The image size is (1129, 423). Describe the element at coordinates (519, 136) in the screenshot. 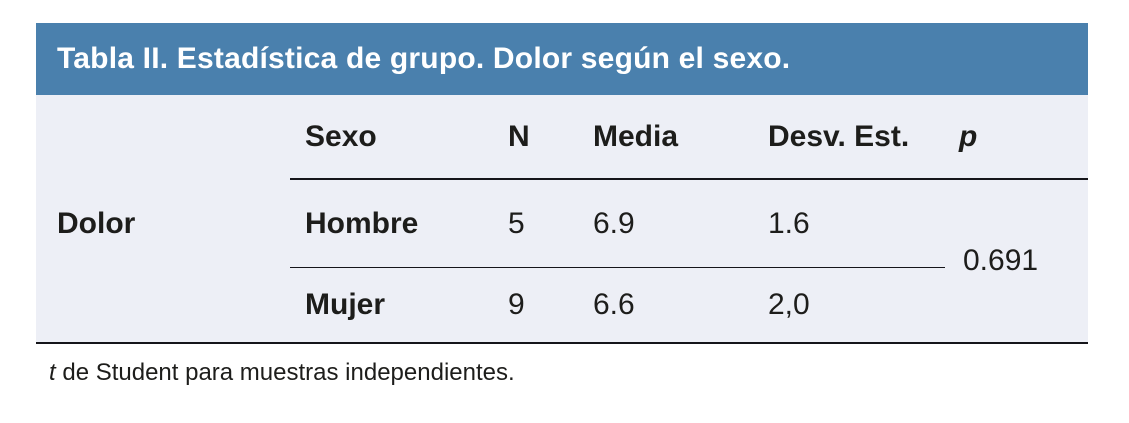

I see `column-header-n: N` at that location.